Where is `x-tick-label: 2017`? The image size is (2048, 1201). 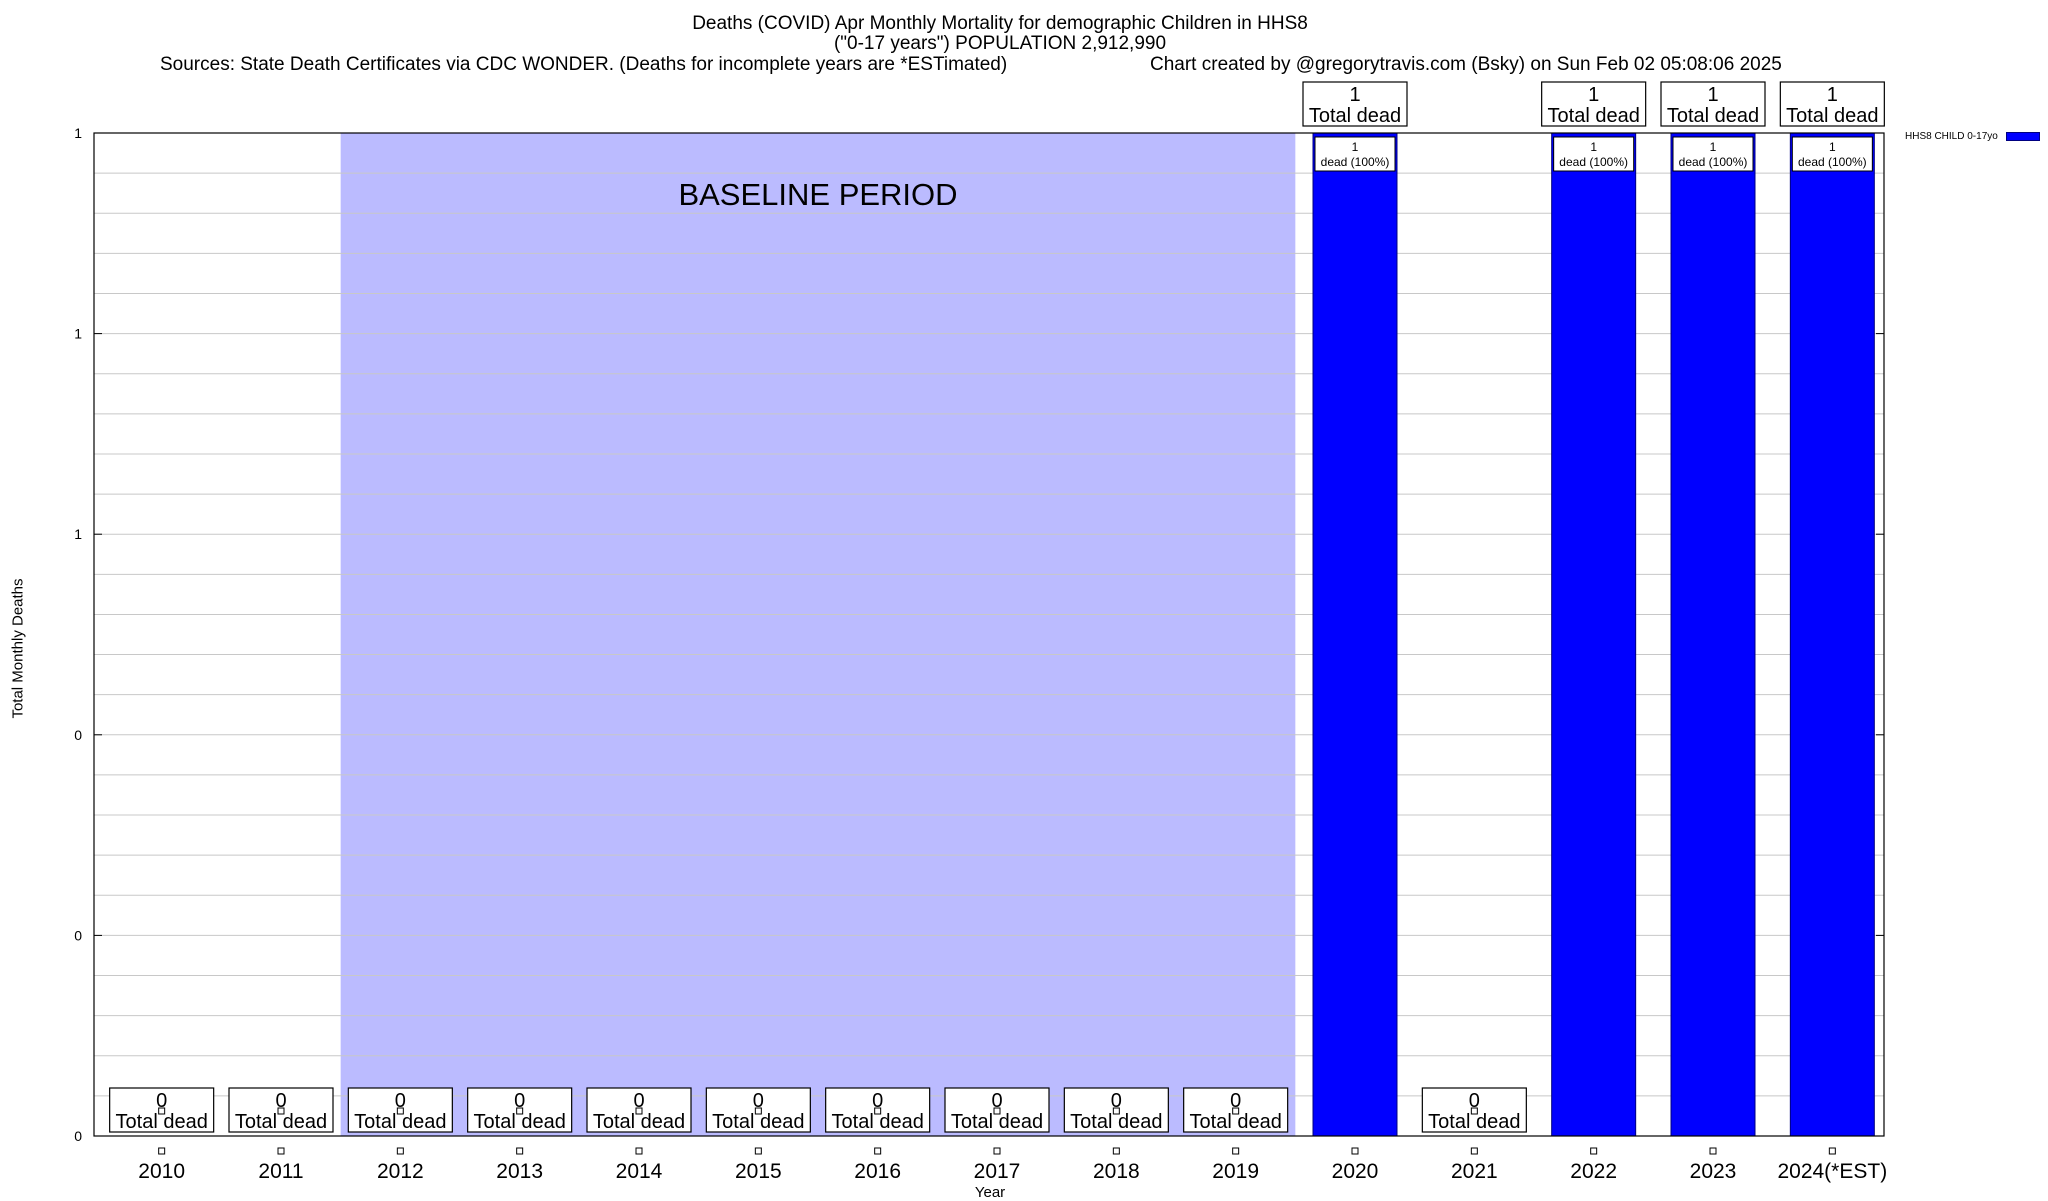 x-tick-label: 2017 is located at coordinates (997, 1171).